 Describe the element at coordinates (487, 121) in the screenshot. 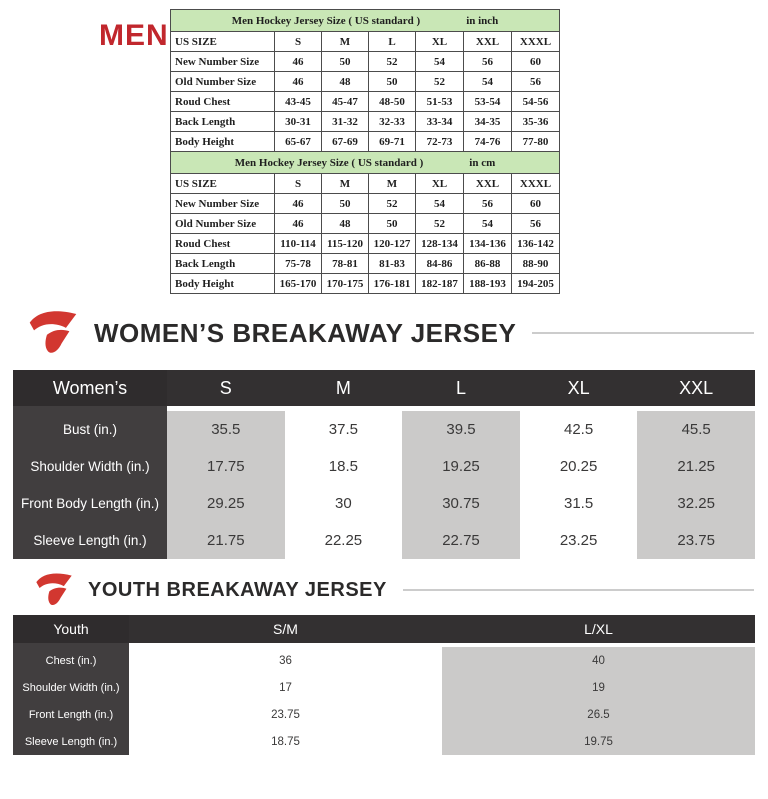

I see `value-cell: 34-35` at that location.